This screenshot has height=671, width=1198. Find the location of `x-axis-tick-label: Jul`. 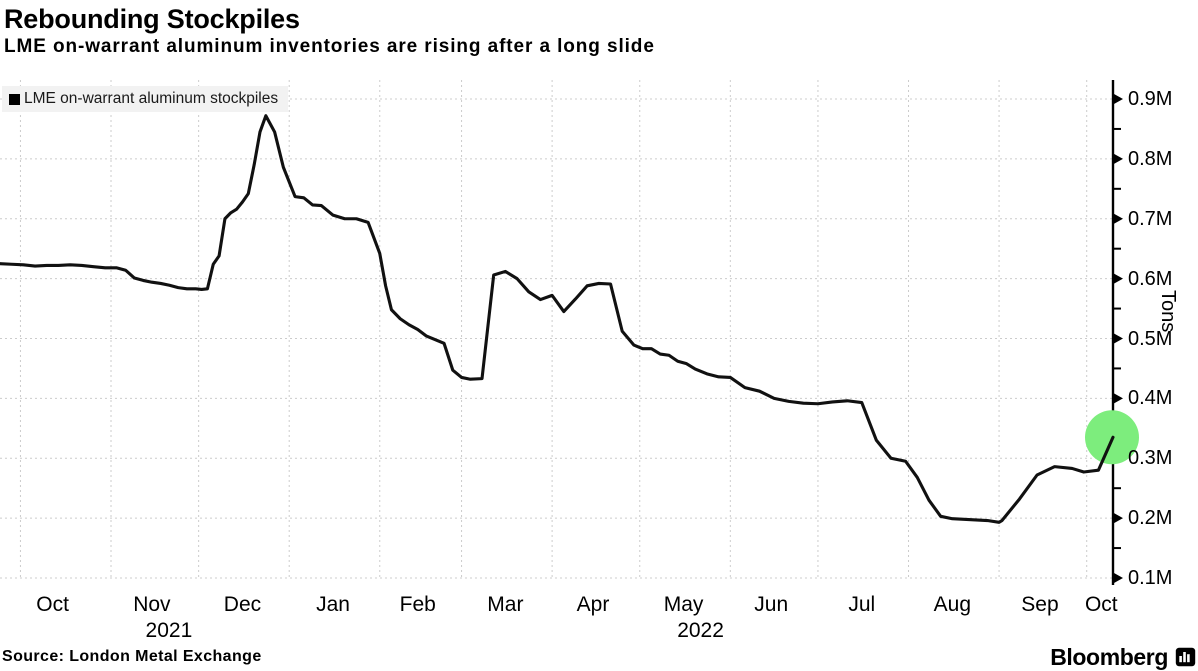

x-axis-tick-label: Jul is located at coordinates (862, 604).